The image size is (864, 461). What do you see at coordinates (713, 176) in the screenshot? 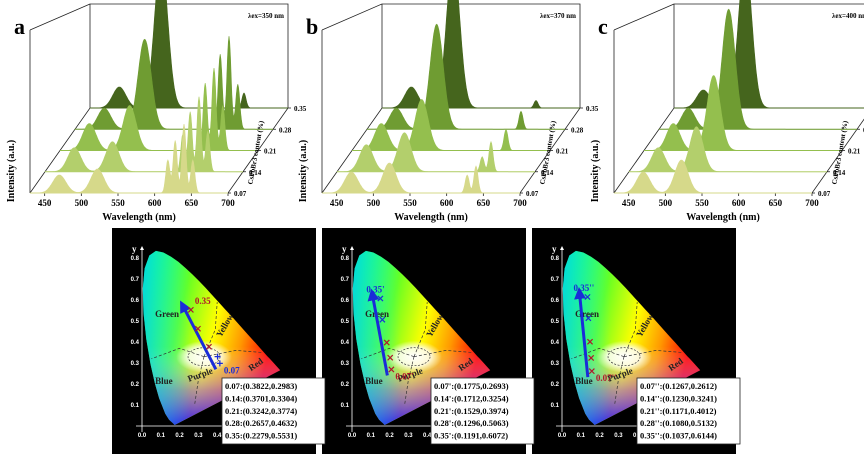
I see `spectrum-0.07` at bounding box center [713, 176].